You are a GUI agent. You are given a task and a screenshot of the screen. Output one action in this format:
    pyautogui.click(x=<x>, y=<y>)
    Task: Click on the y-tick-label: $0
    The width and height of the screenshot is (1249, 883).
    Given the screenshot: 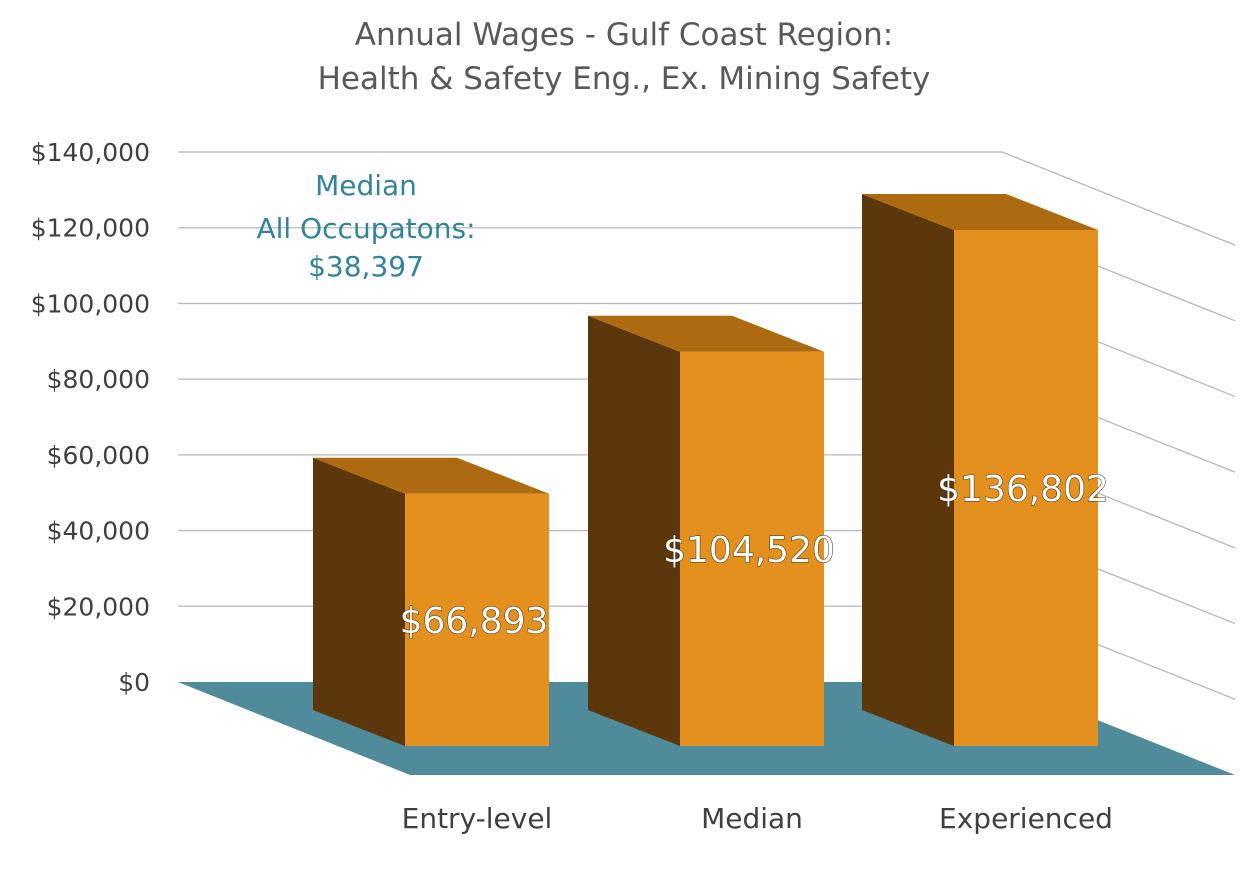 What is the action you would take?
    pyautogui.click(x=134, y=682)
    